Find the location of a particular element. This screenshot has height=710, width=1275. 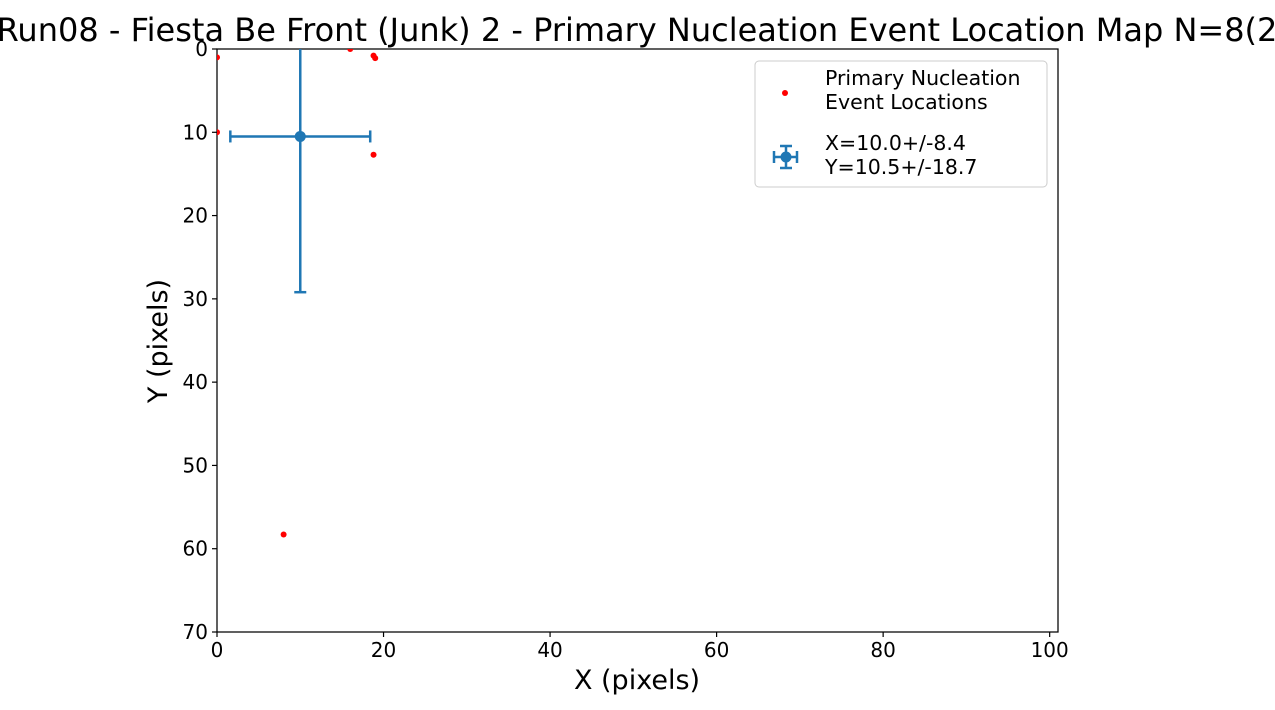

x-axis: 0 20 40 60 80 100 is located at coordinates (640, 647).